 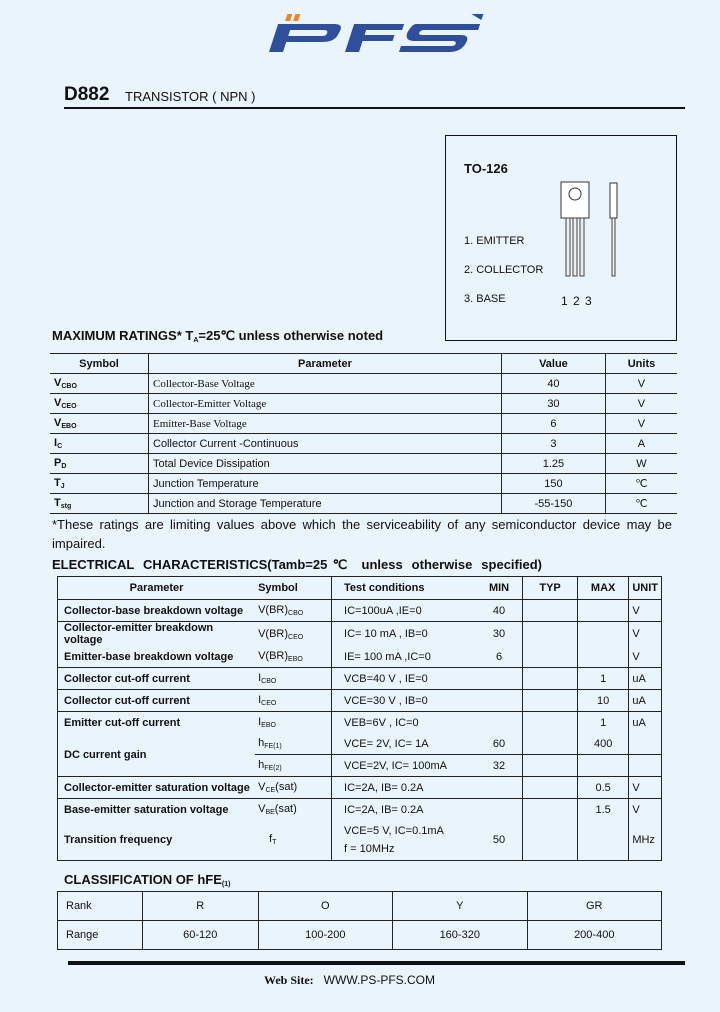 What do you see at coordinates (553, 483) in the screenshot?
I see `value-cell: 150` at bounding box center [553, 483].